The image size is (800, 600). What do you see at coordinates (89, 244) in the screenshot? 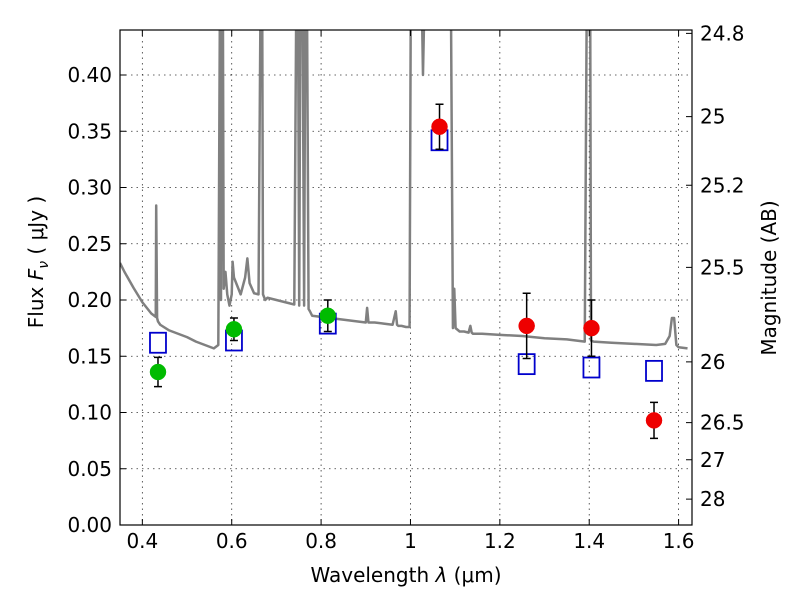
I see `y-tick-label: 0.25` at bounding box center [89, 244].